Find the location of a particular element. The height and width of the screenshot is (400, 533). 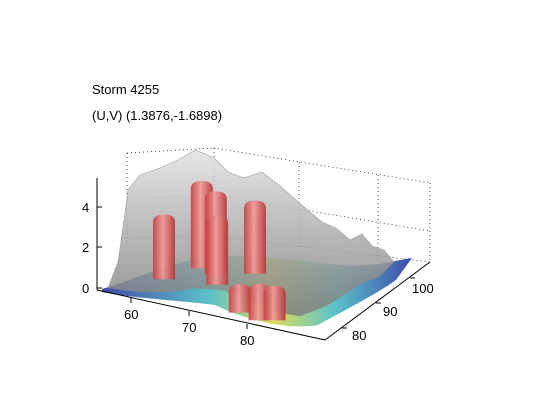

chart-title: Storm 4255 is located at coordinates (126, 89).